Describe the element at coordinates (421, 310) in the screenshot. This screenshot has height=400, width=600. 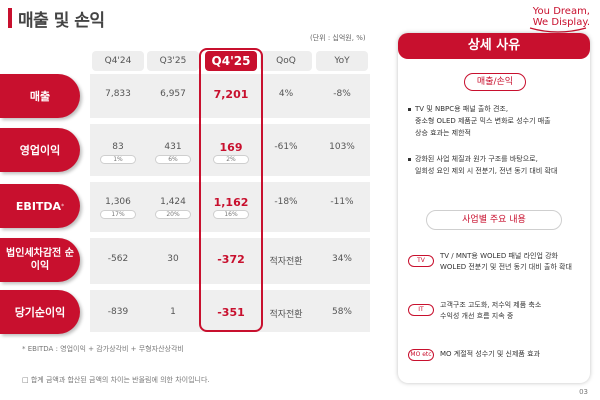
I see `tag-it: IT` at that location.